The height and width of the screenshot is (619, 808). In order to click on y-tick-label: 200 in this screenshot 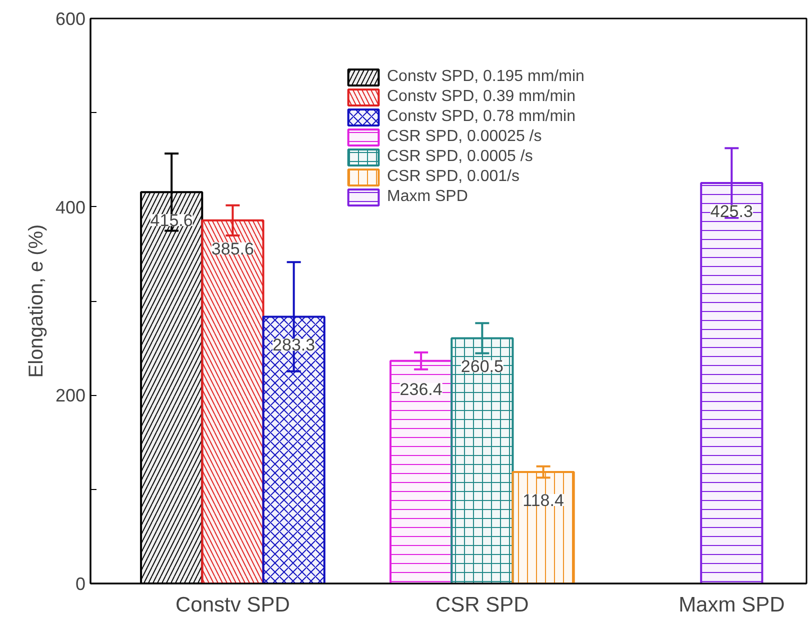, I will do `click(70, 396)`.